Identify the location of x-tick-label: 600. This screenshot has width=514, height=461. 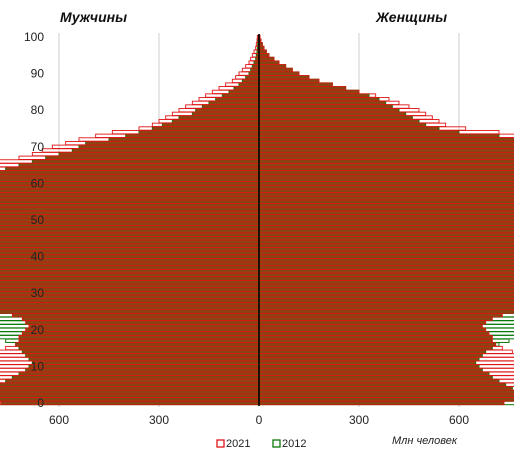
(59, 420).